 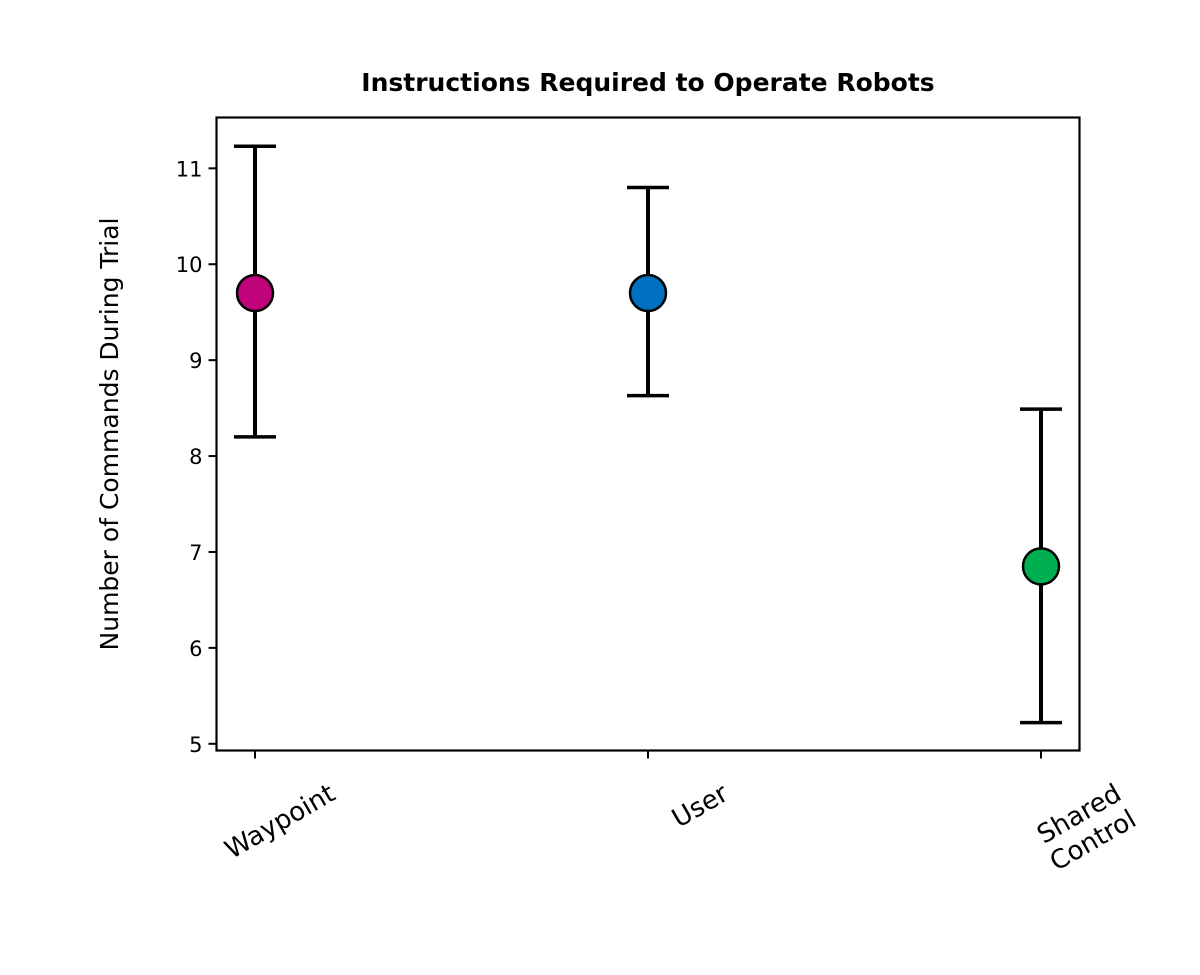 What do you see at coordinates (195, 361) in the screenshot?
I see `y-tick-label: 9` at bounding box center [195, 361].